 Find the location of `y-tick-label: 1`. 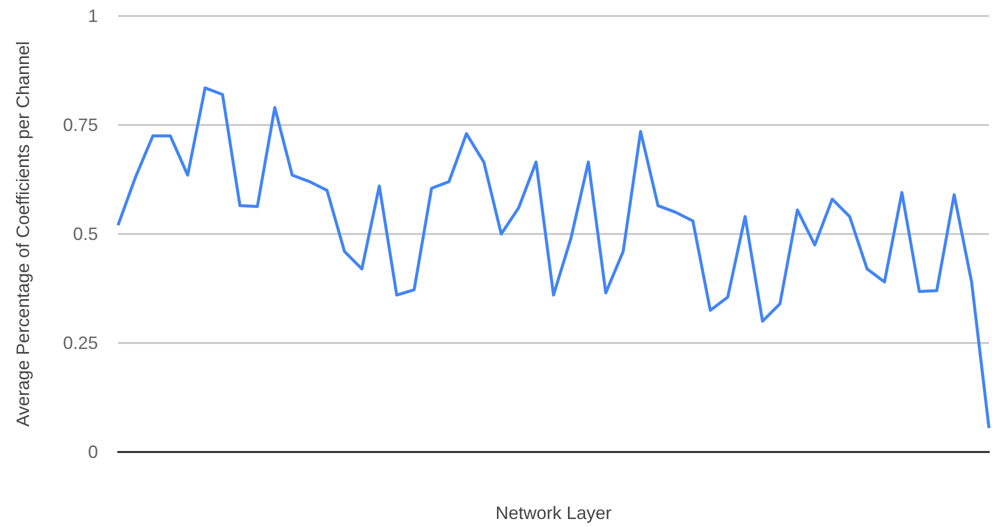

y-tick-label: 1 is located at coordinates (93, 16).